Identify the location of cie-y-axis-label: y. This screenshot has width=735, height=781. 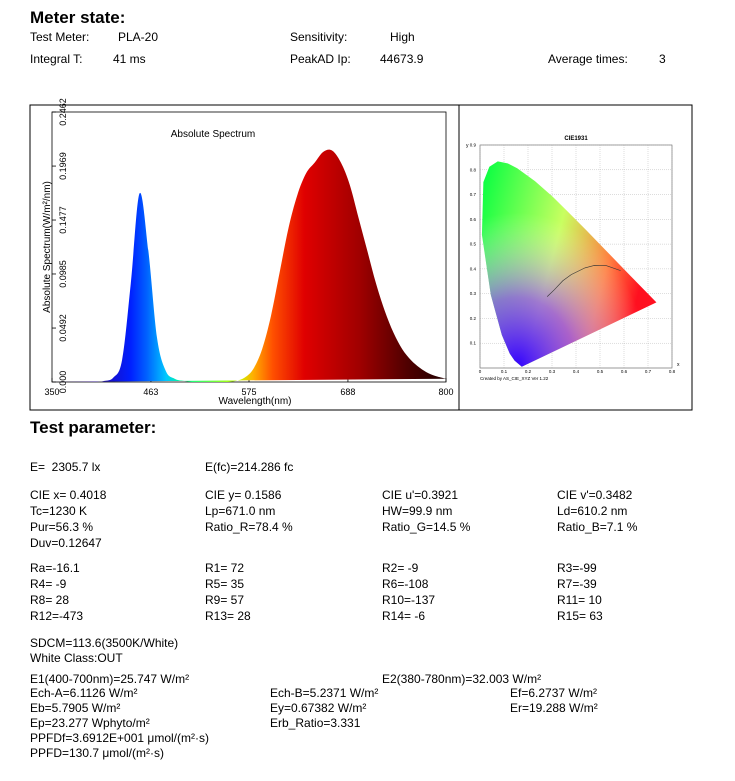
(467, 146).